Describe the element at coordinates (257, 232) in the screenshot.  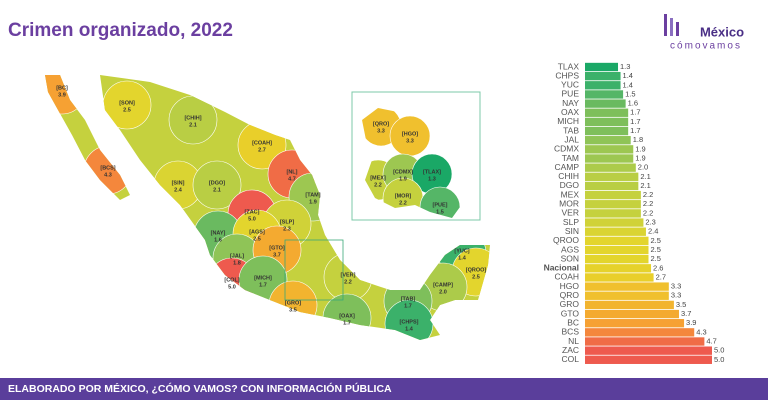
I see `state-code: [AGS]` at that location.